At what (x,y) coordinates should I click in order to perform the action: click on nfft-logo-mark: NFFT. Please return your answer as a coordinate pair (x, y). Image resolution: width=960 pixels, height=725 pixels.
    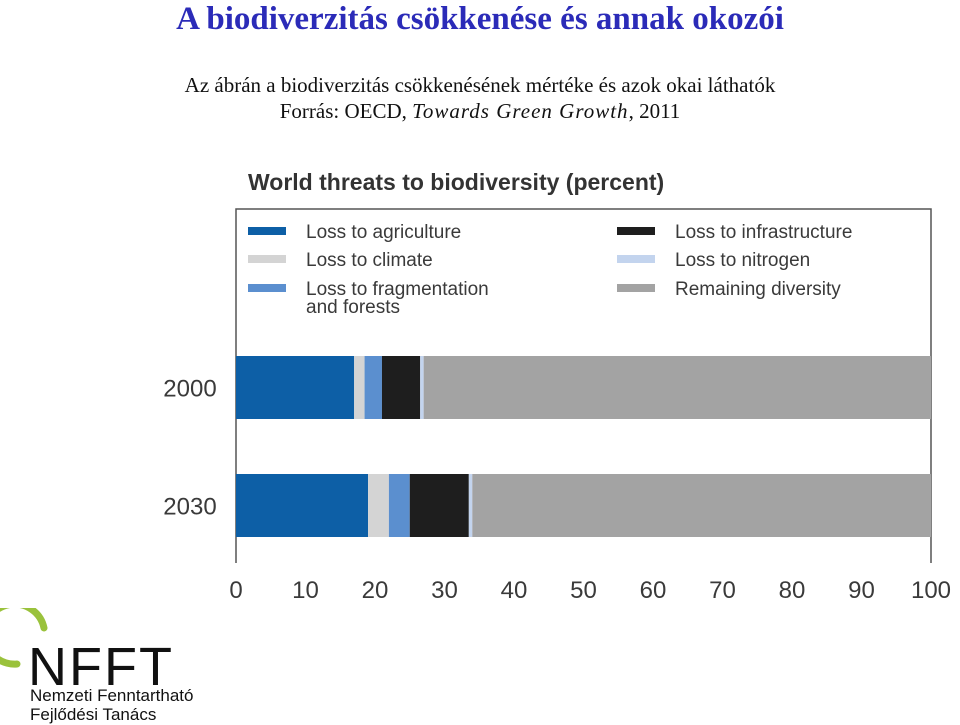
    Looking at the image, I should click on (87, 648).